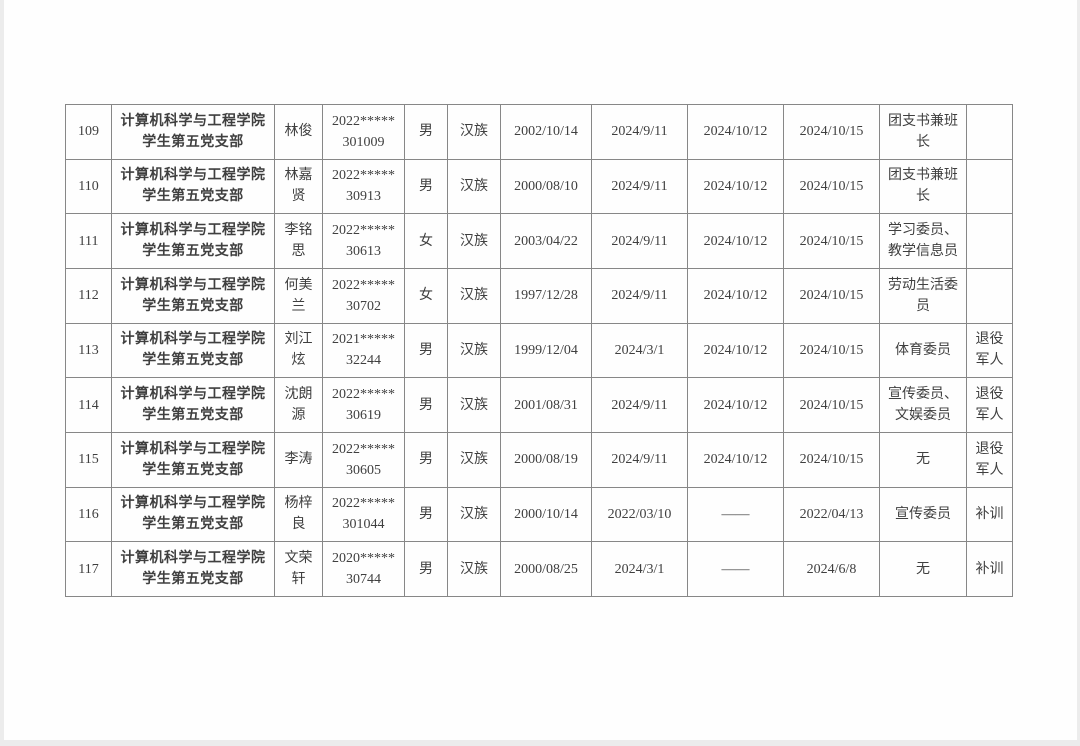  What do you see at coordinates (363, 350) in the screenshot?
I see `cell-student-id: 2021***** 32244` at bounding box center [363, 350].